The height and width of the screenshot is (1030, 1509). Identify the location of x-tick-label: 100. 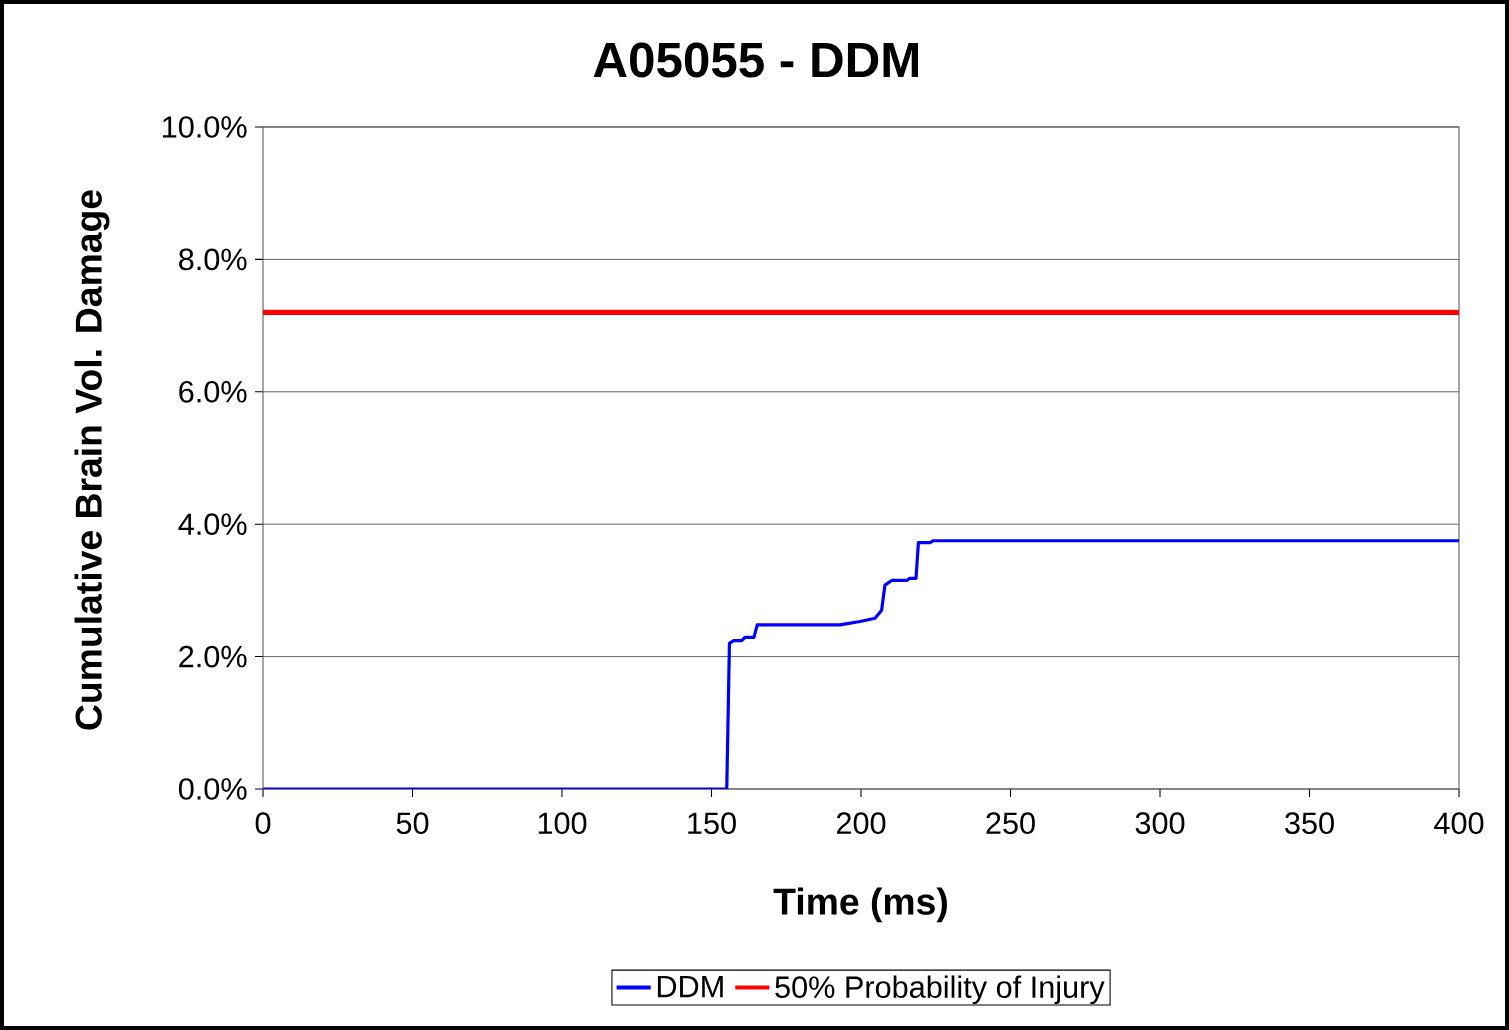
(562, 823).